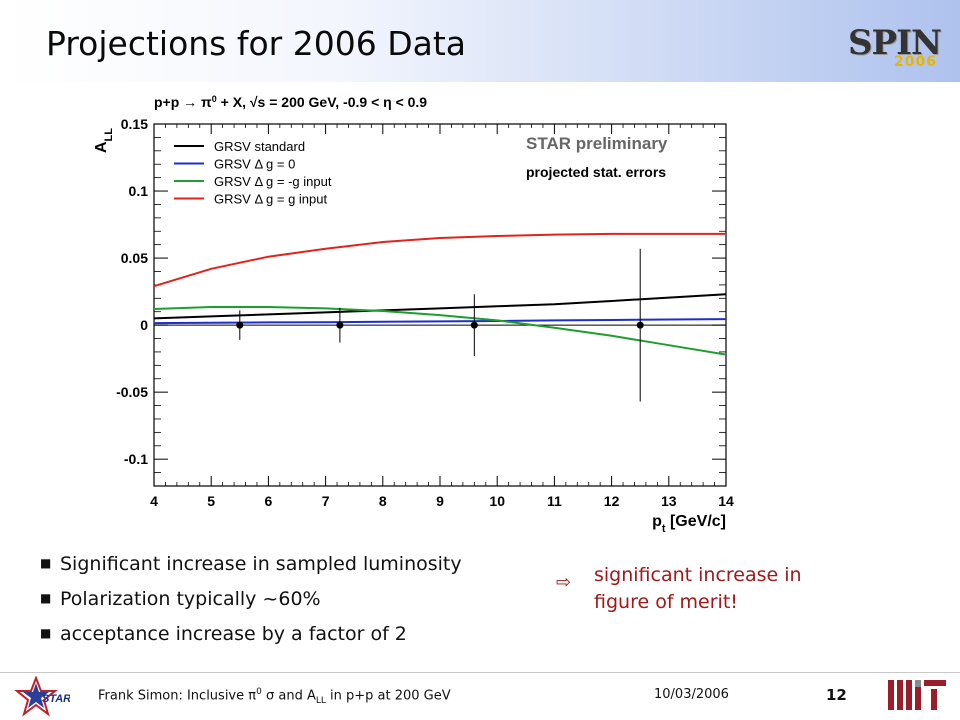 The image size is (960, 720). Describe the element at coordinates (915, 62) in the screenshot. I see `spin-logo-year: 2006` at that location.